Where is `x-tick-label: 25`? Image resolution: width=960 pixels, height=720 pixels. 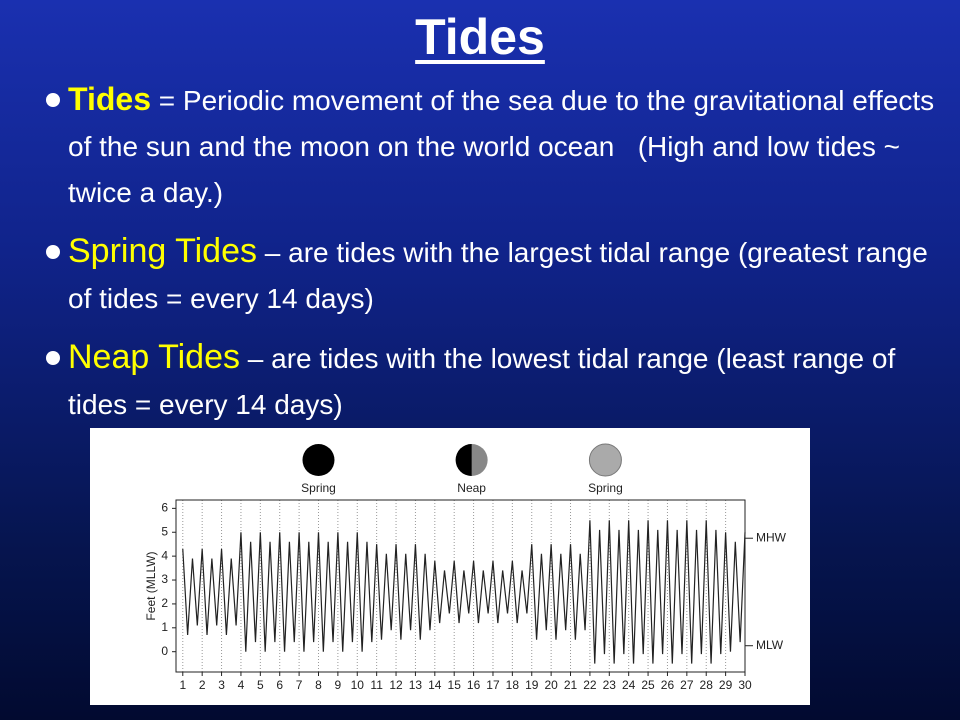 x-tick-label: 25 is located at coordinates (648, 685).